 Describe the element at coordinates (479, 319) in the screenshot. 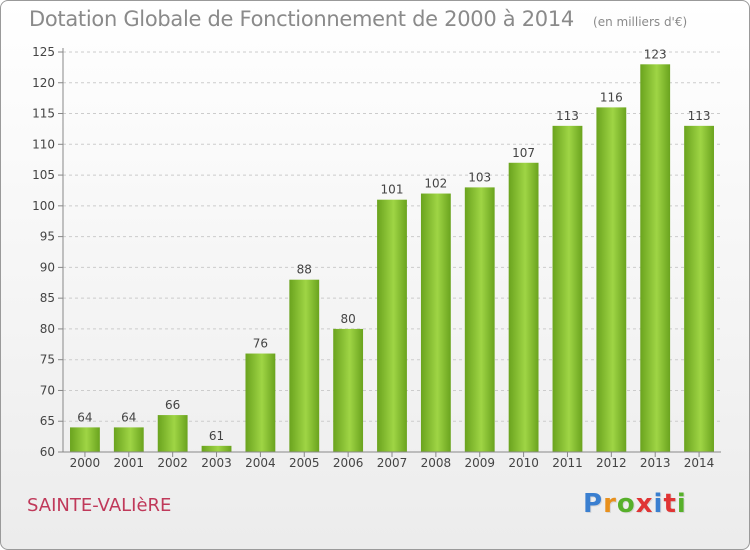

I see `bar-2009` at that location.